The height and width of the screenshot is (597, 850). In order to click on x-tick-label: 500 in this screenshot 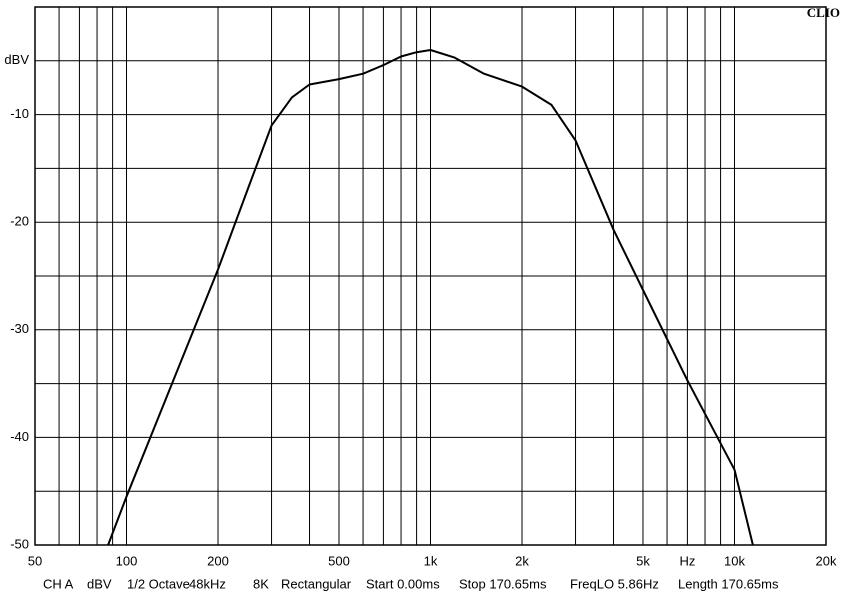, I will do `click(339, 560)`.